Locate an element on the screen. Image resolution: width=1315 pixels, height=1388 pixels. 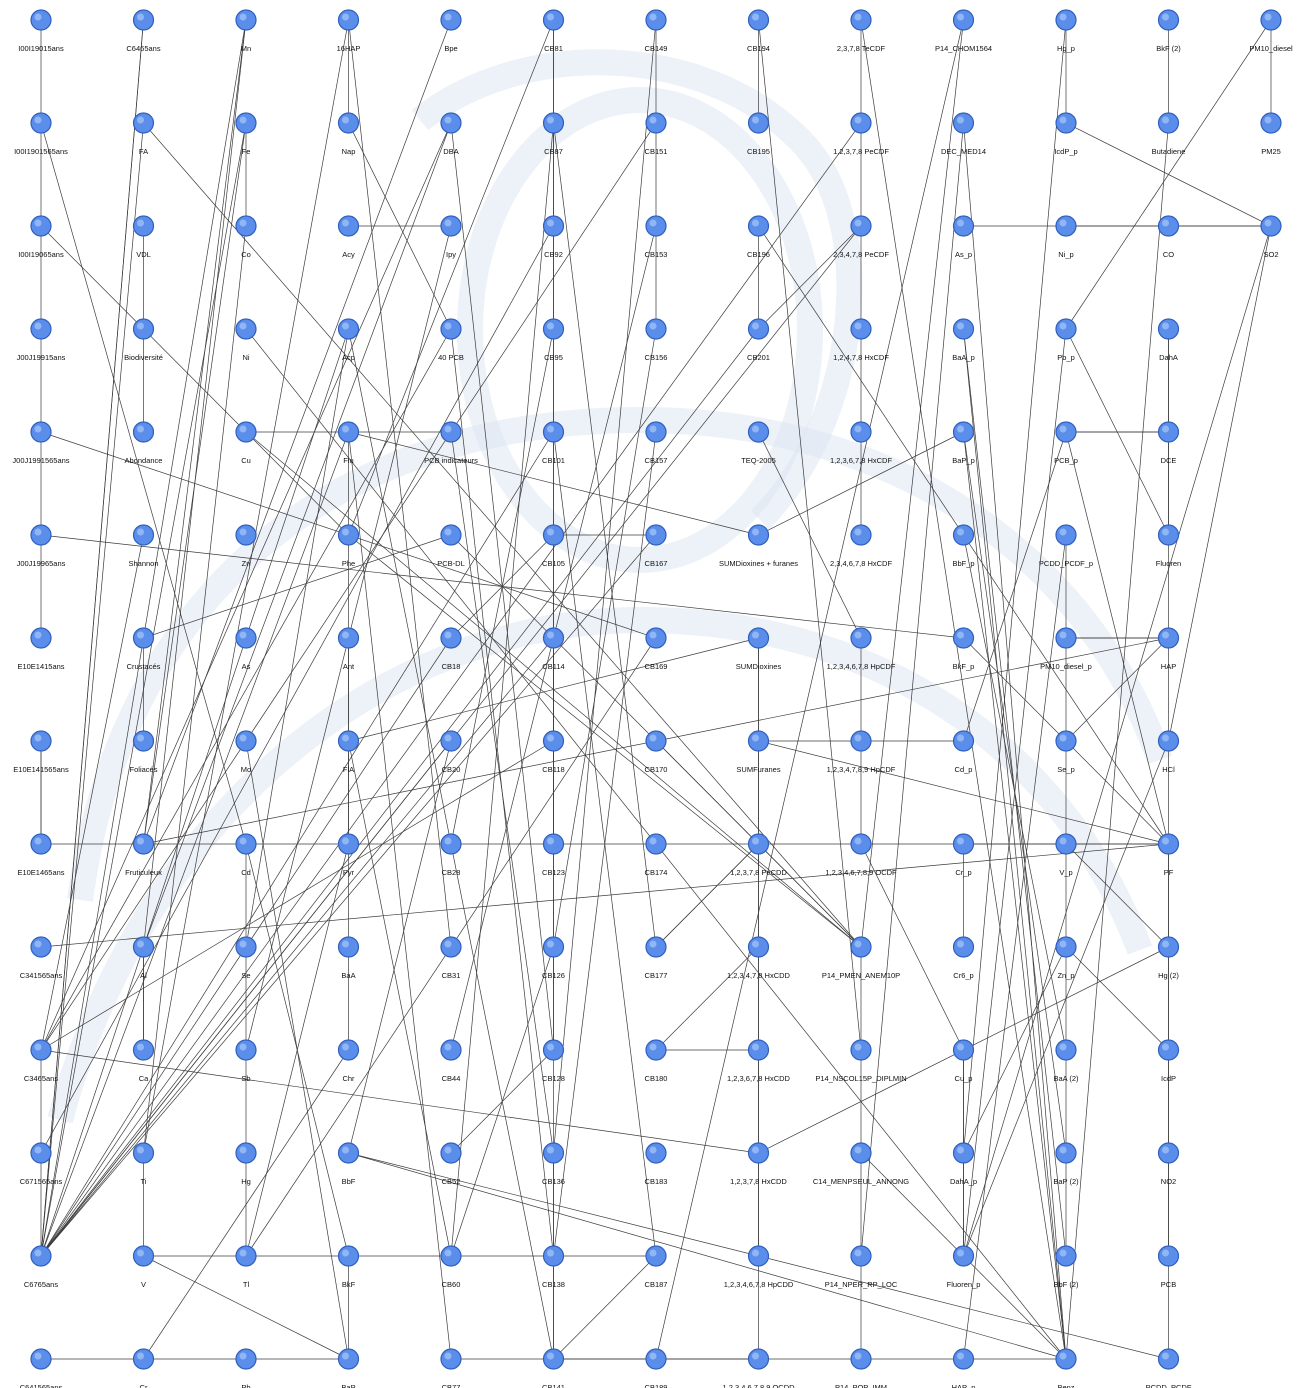
graph-node: Bpe is located at coordinates (451, 31).